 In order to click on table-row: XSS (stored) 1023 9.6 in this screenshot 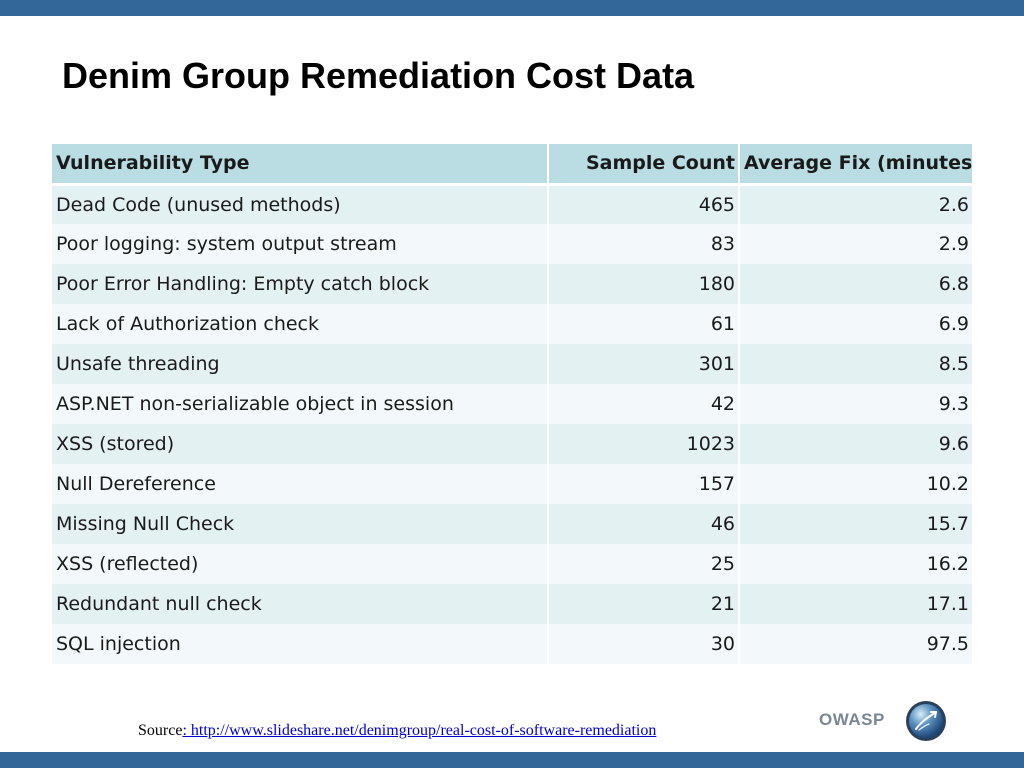, I will do `click(512, 444)`.